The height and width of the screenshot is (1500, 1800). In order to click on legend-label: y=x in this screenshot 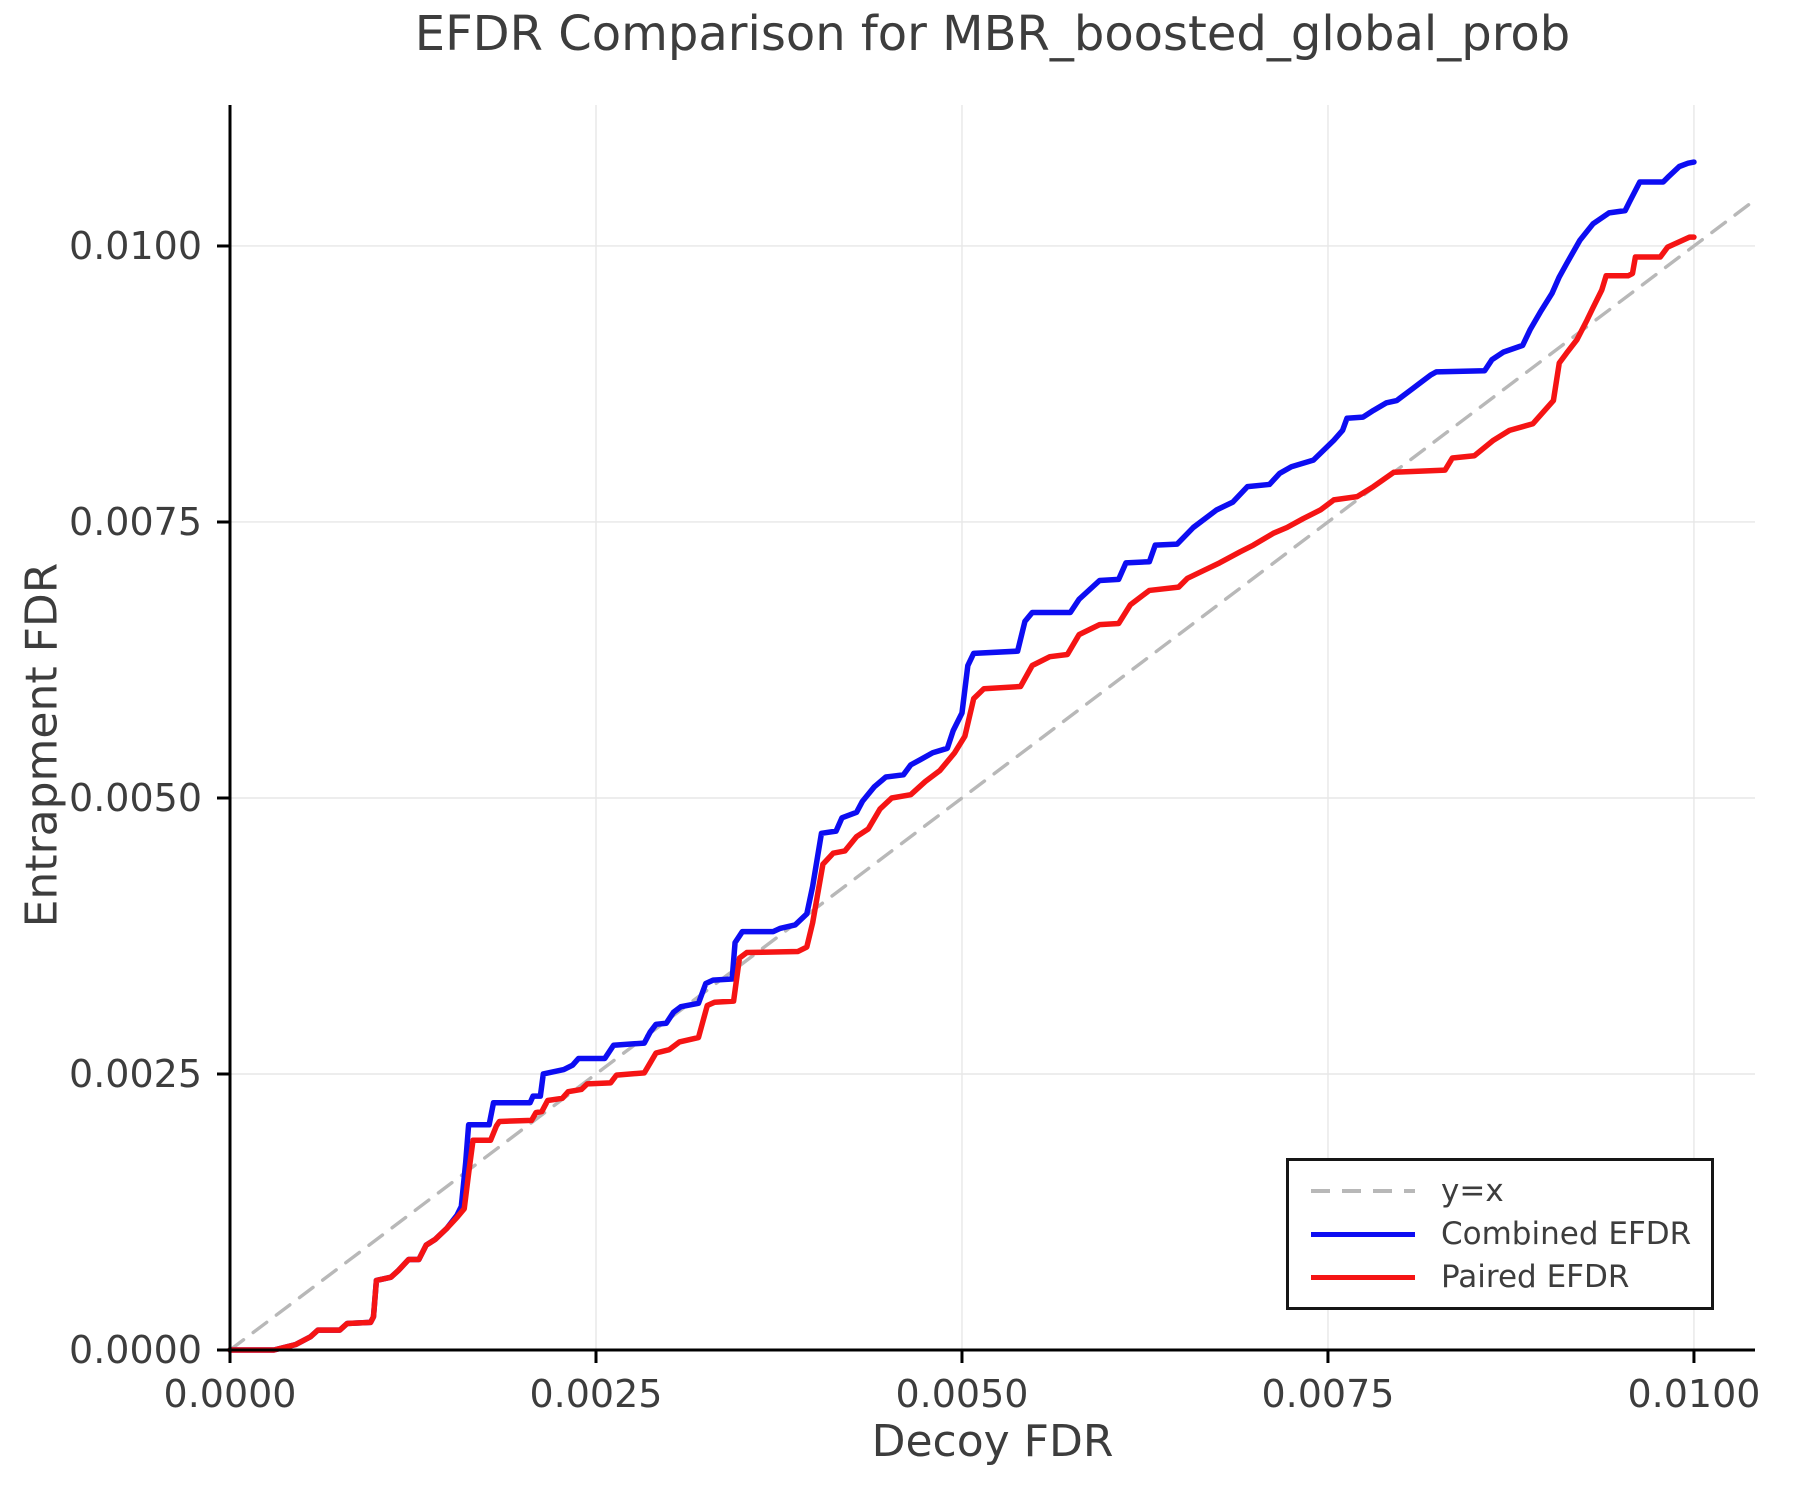, I will do `click(1472, 1190)`.